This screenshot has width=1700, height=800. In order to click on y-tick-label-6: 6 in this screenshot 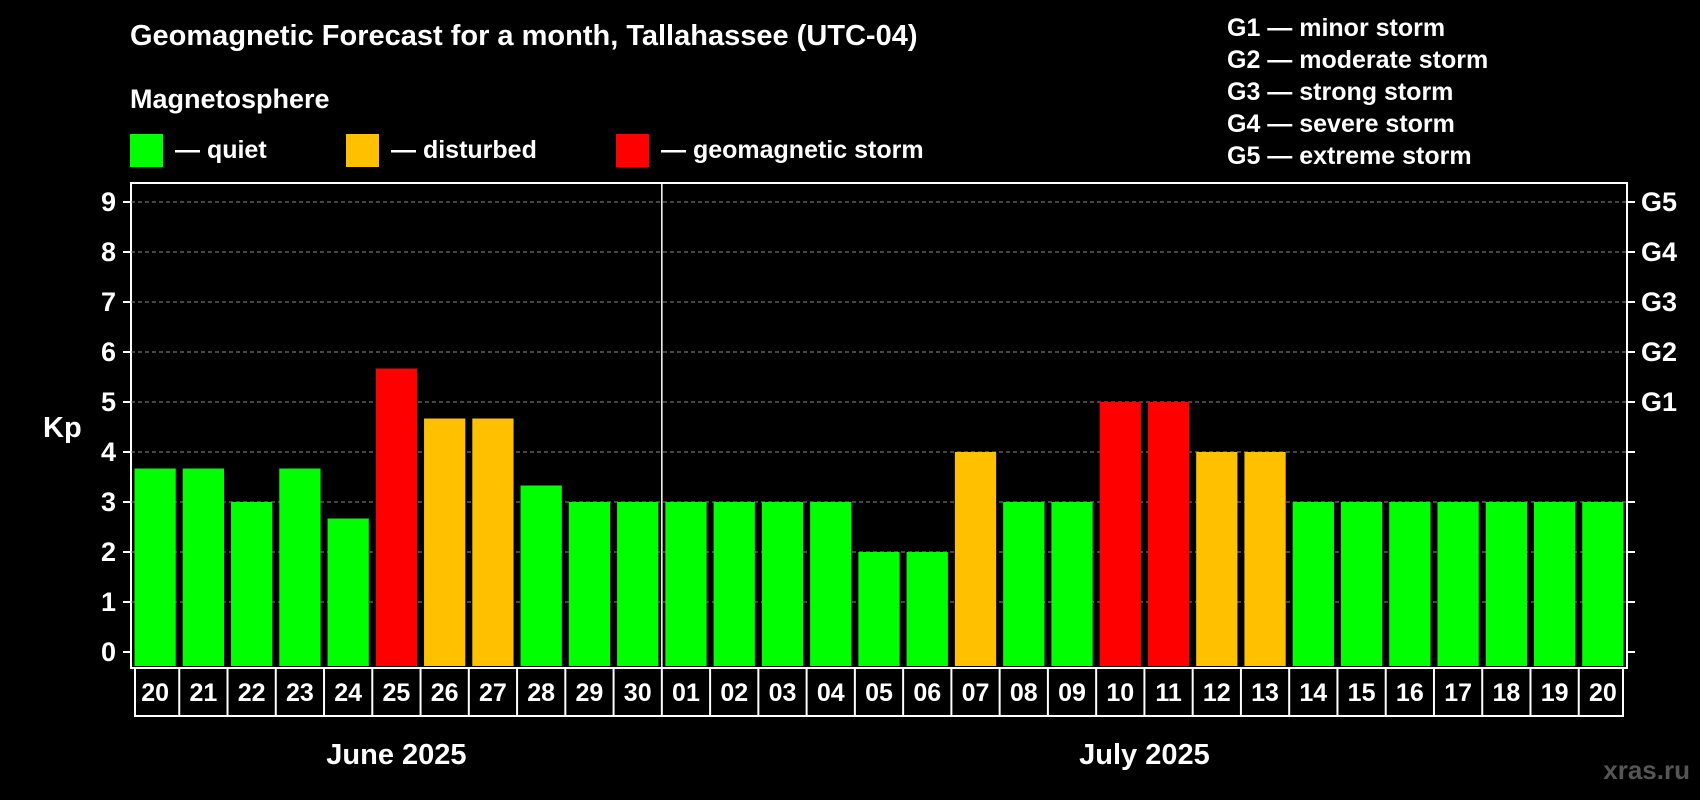, I will do `click(108, 352)`.